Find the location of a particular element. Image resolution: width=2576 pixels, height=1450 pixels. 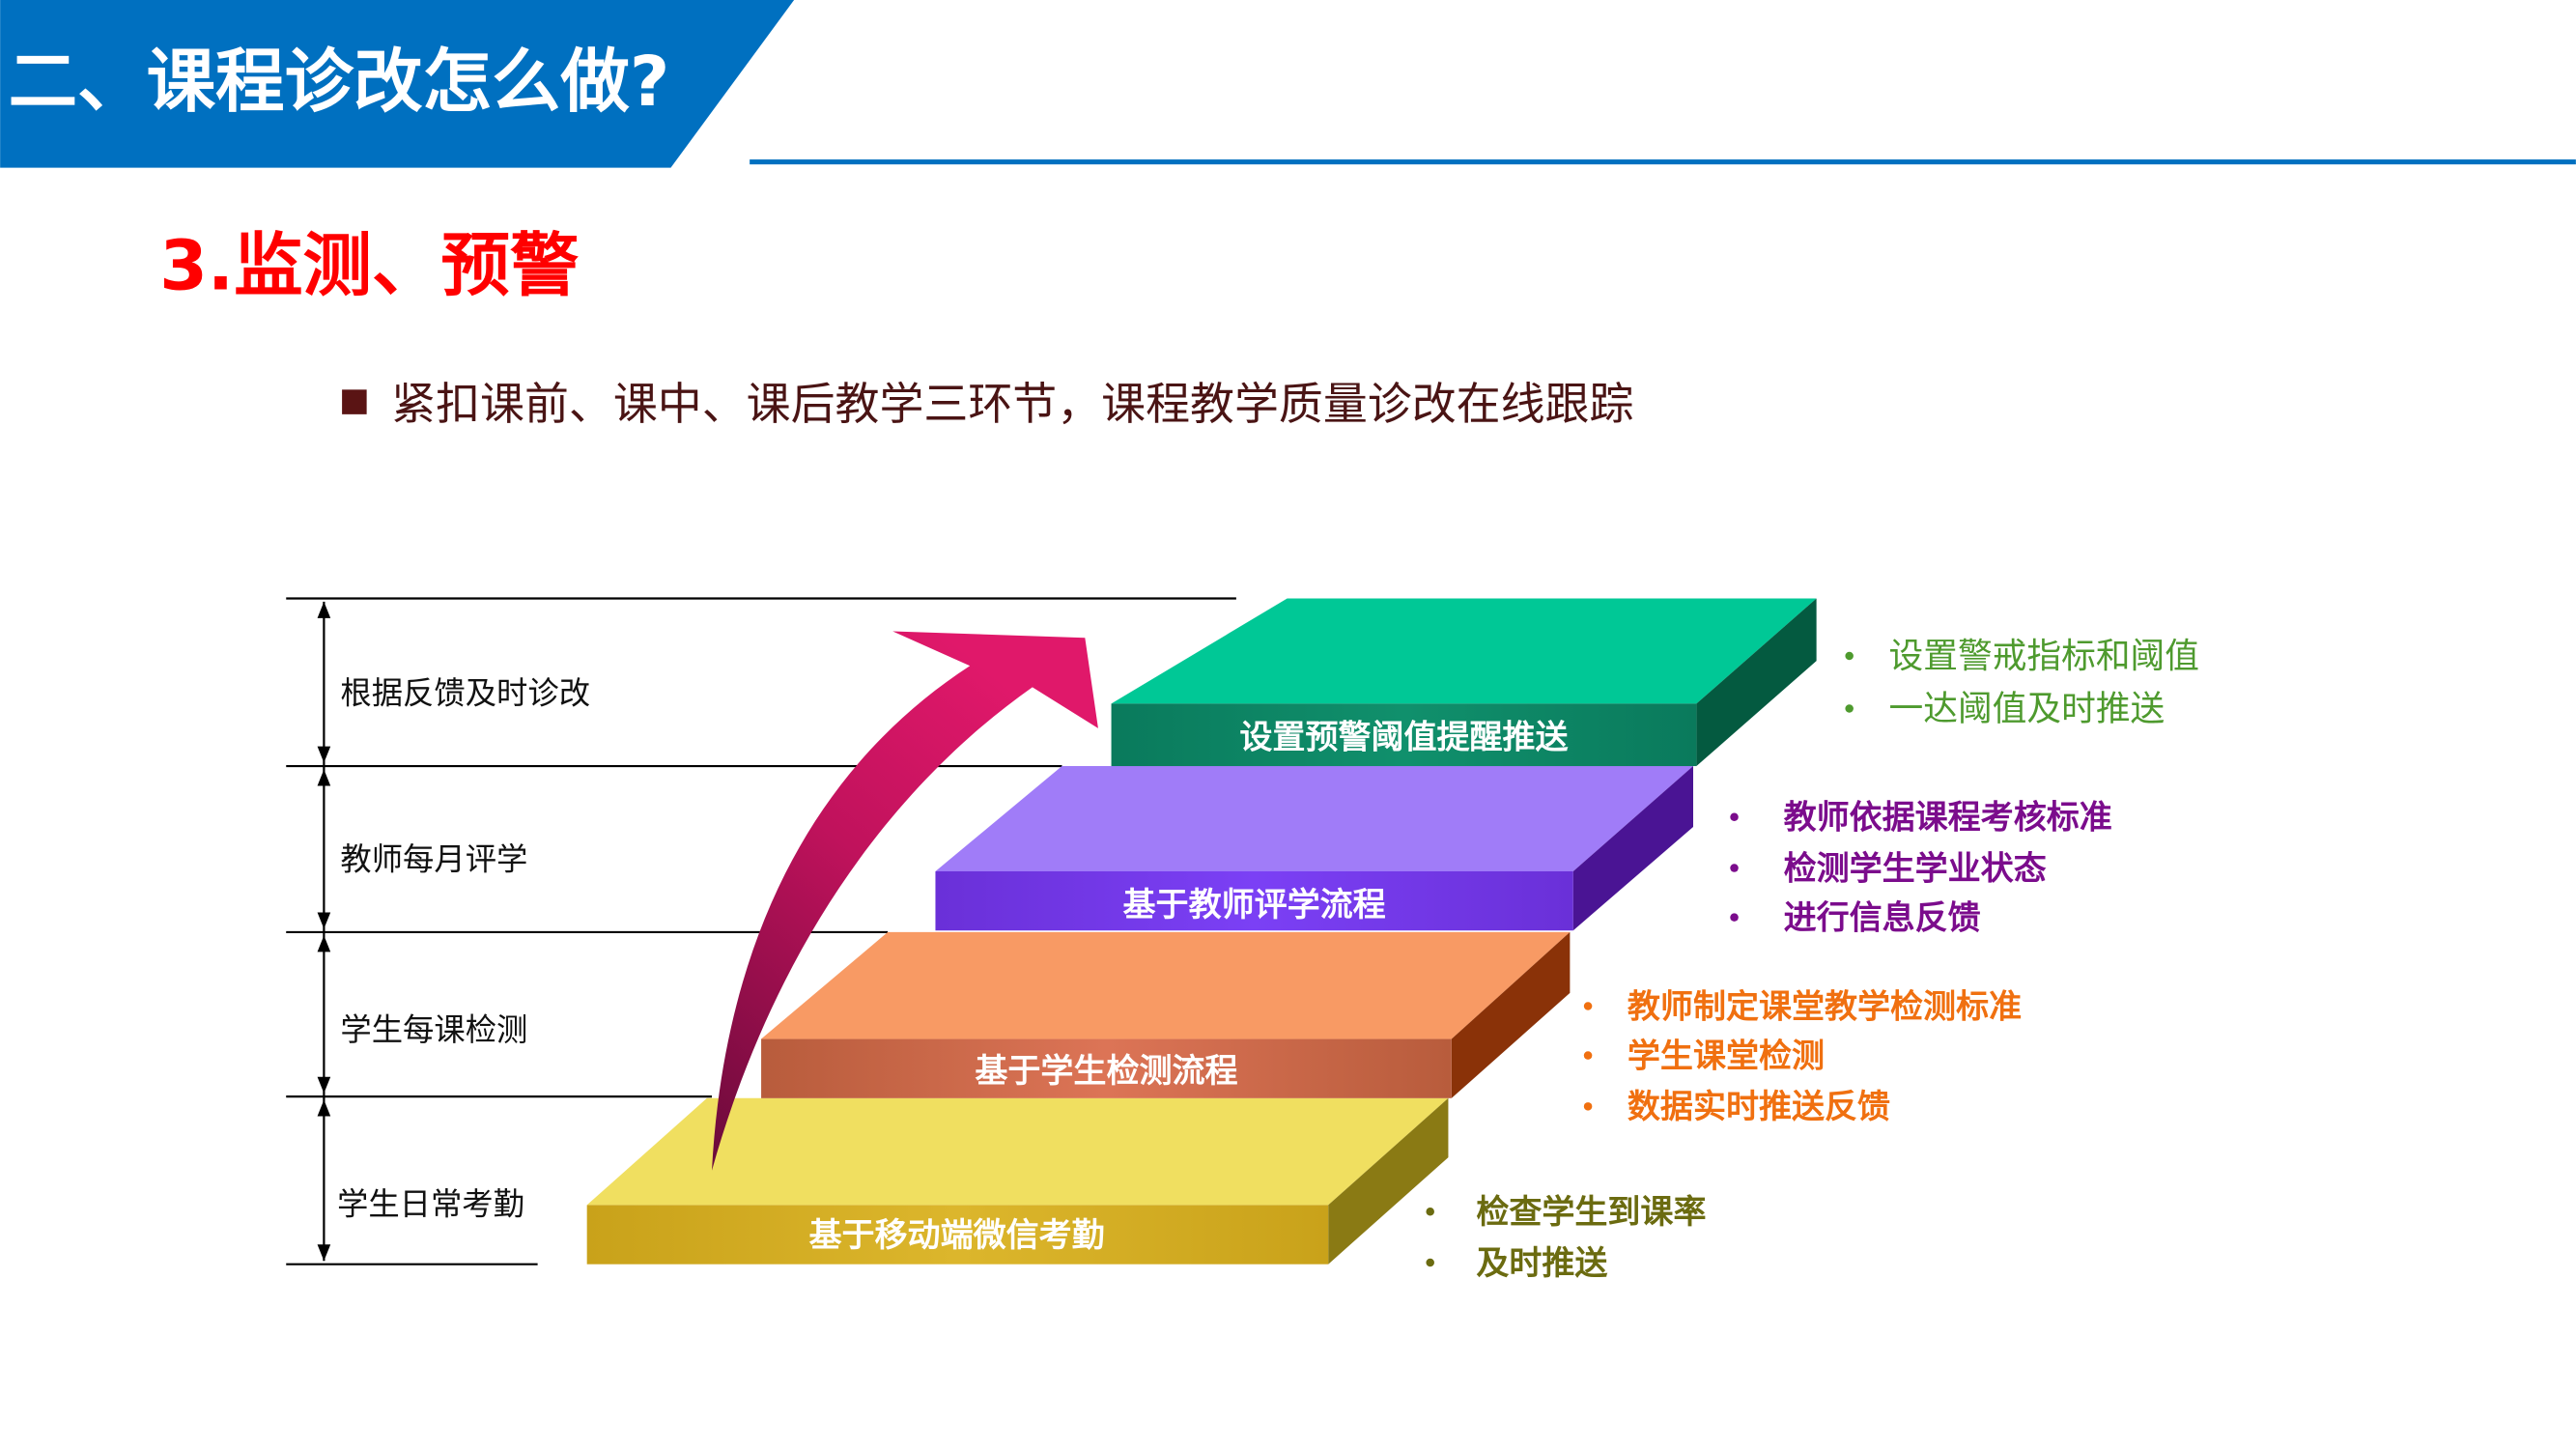

point-text: 检测学生学业状态 is located at coordinates (1915, 869).